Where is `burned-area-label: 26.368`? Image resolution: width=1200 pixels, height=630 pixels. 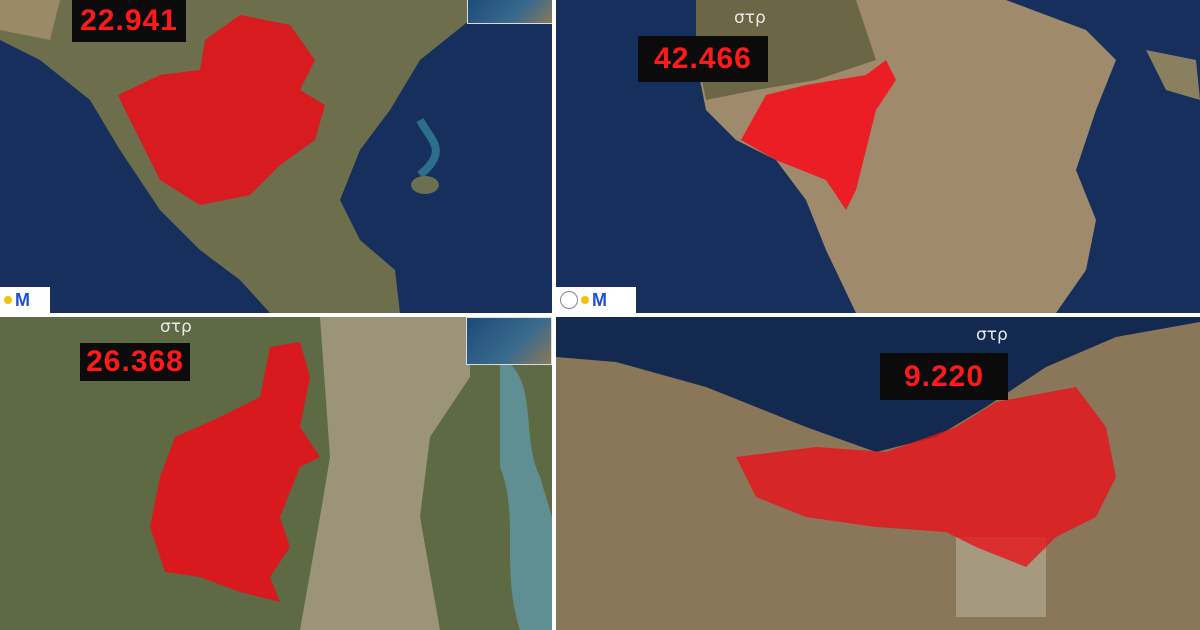 burned-area-label: 26.368 is located at coordinates (135, 362).